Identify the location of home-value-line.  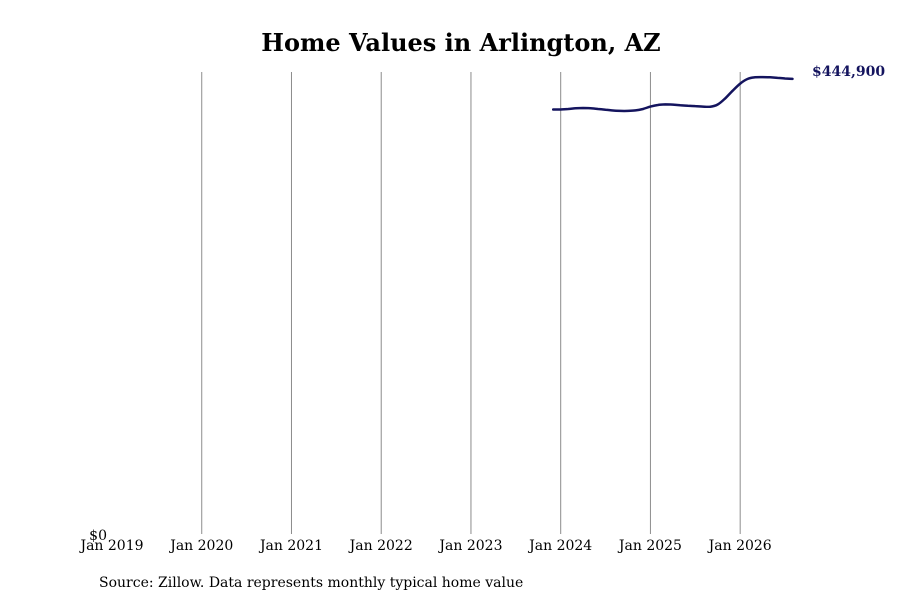
(672, 94).